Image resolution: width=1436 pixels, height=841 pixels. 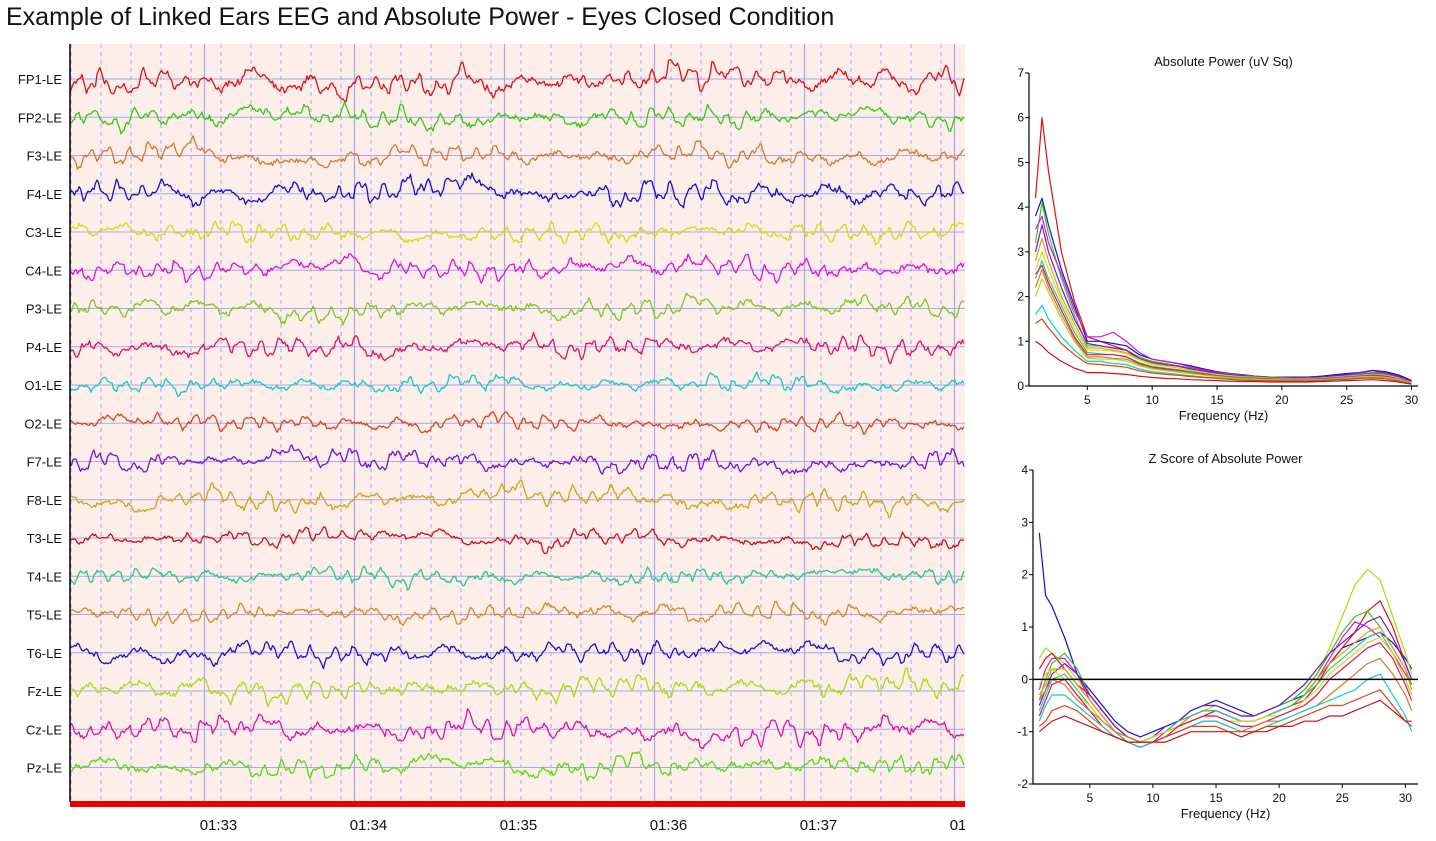 I want to click on z-score-series, so click(x=1225, y=640).